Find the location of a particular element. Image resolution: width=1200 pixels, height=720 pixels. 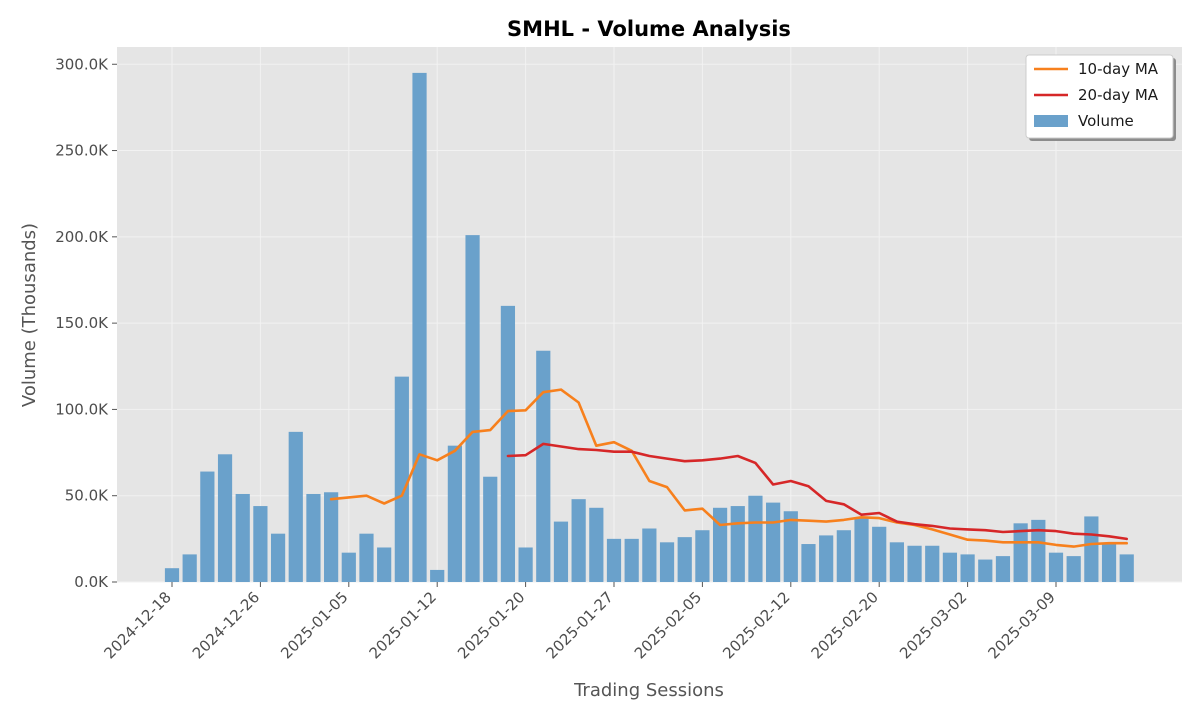

x-tick-label: 2025-01-20 is located at coordinates (491, 625).